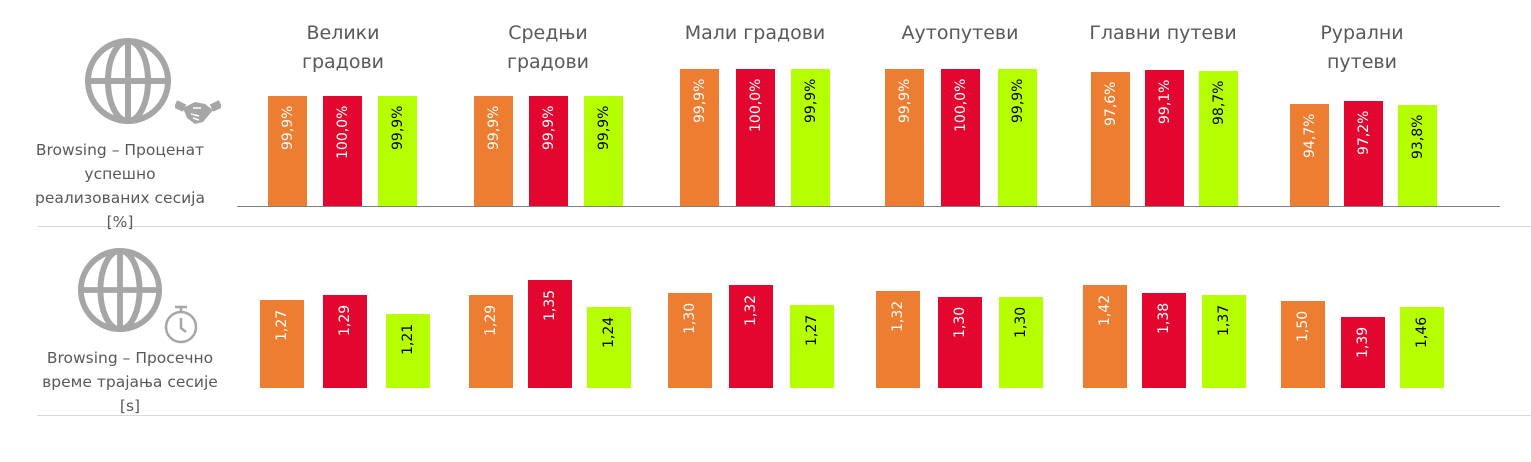 This screenshot has width=1531, height=462. I want to click on bar: 98,7%, so click(1218, 138).